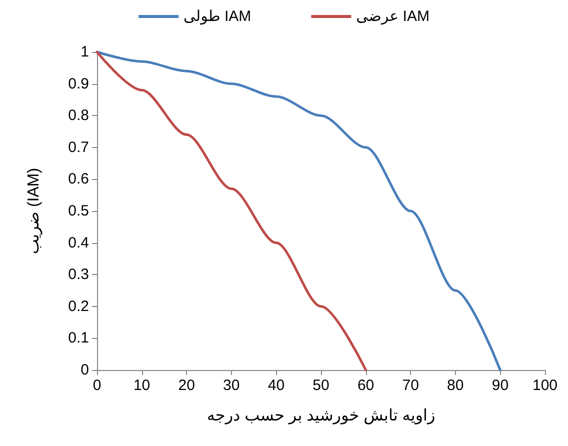  What do you see at coordinates (78, 115) in the screenshot?
I see `y-tick-label: 0.8` at bounding box center [78, 115].